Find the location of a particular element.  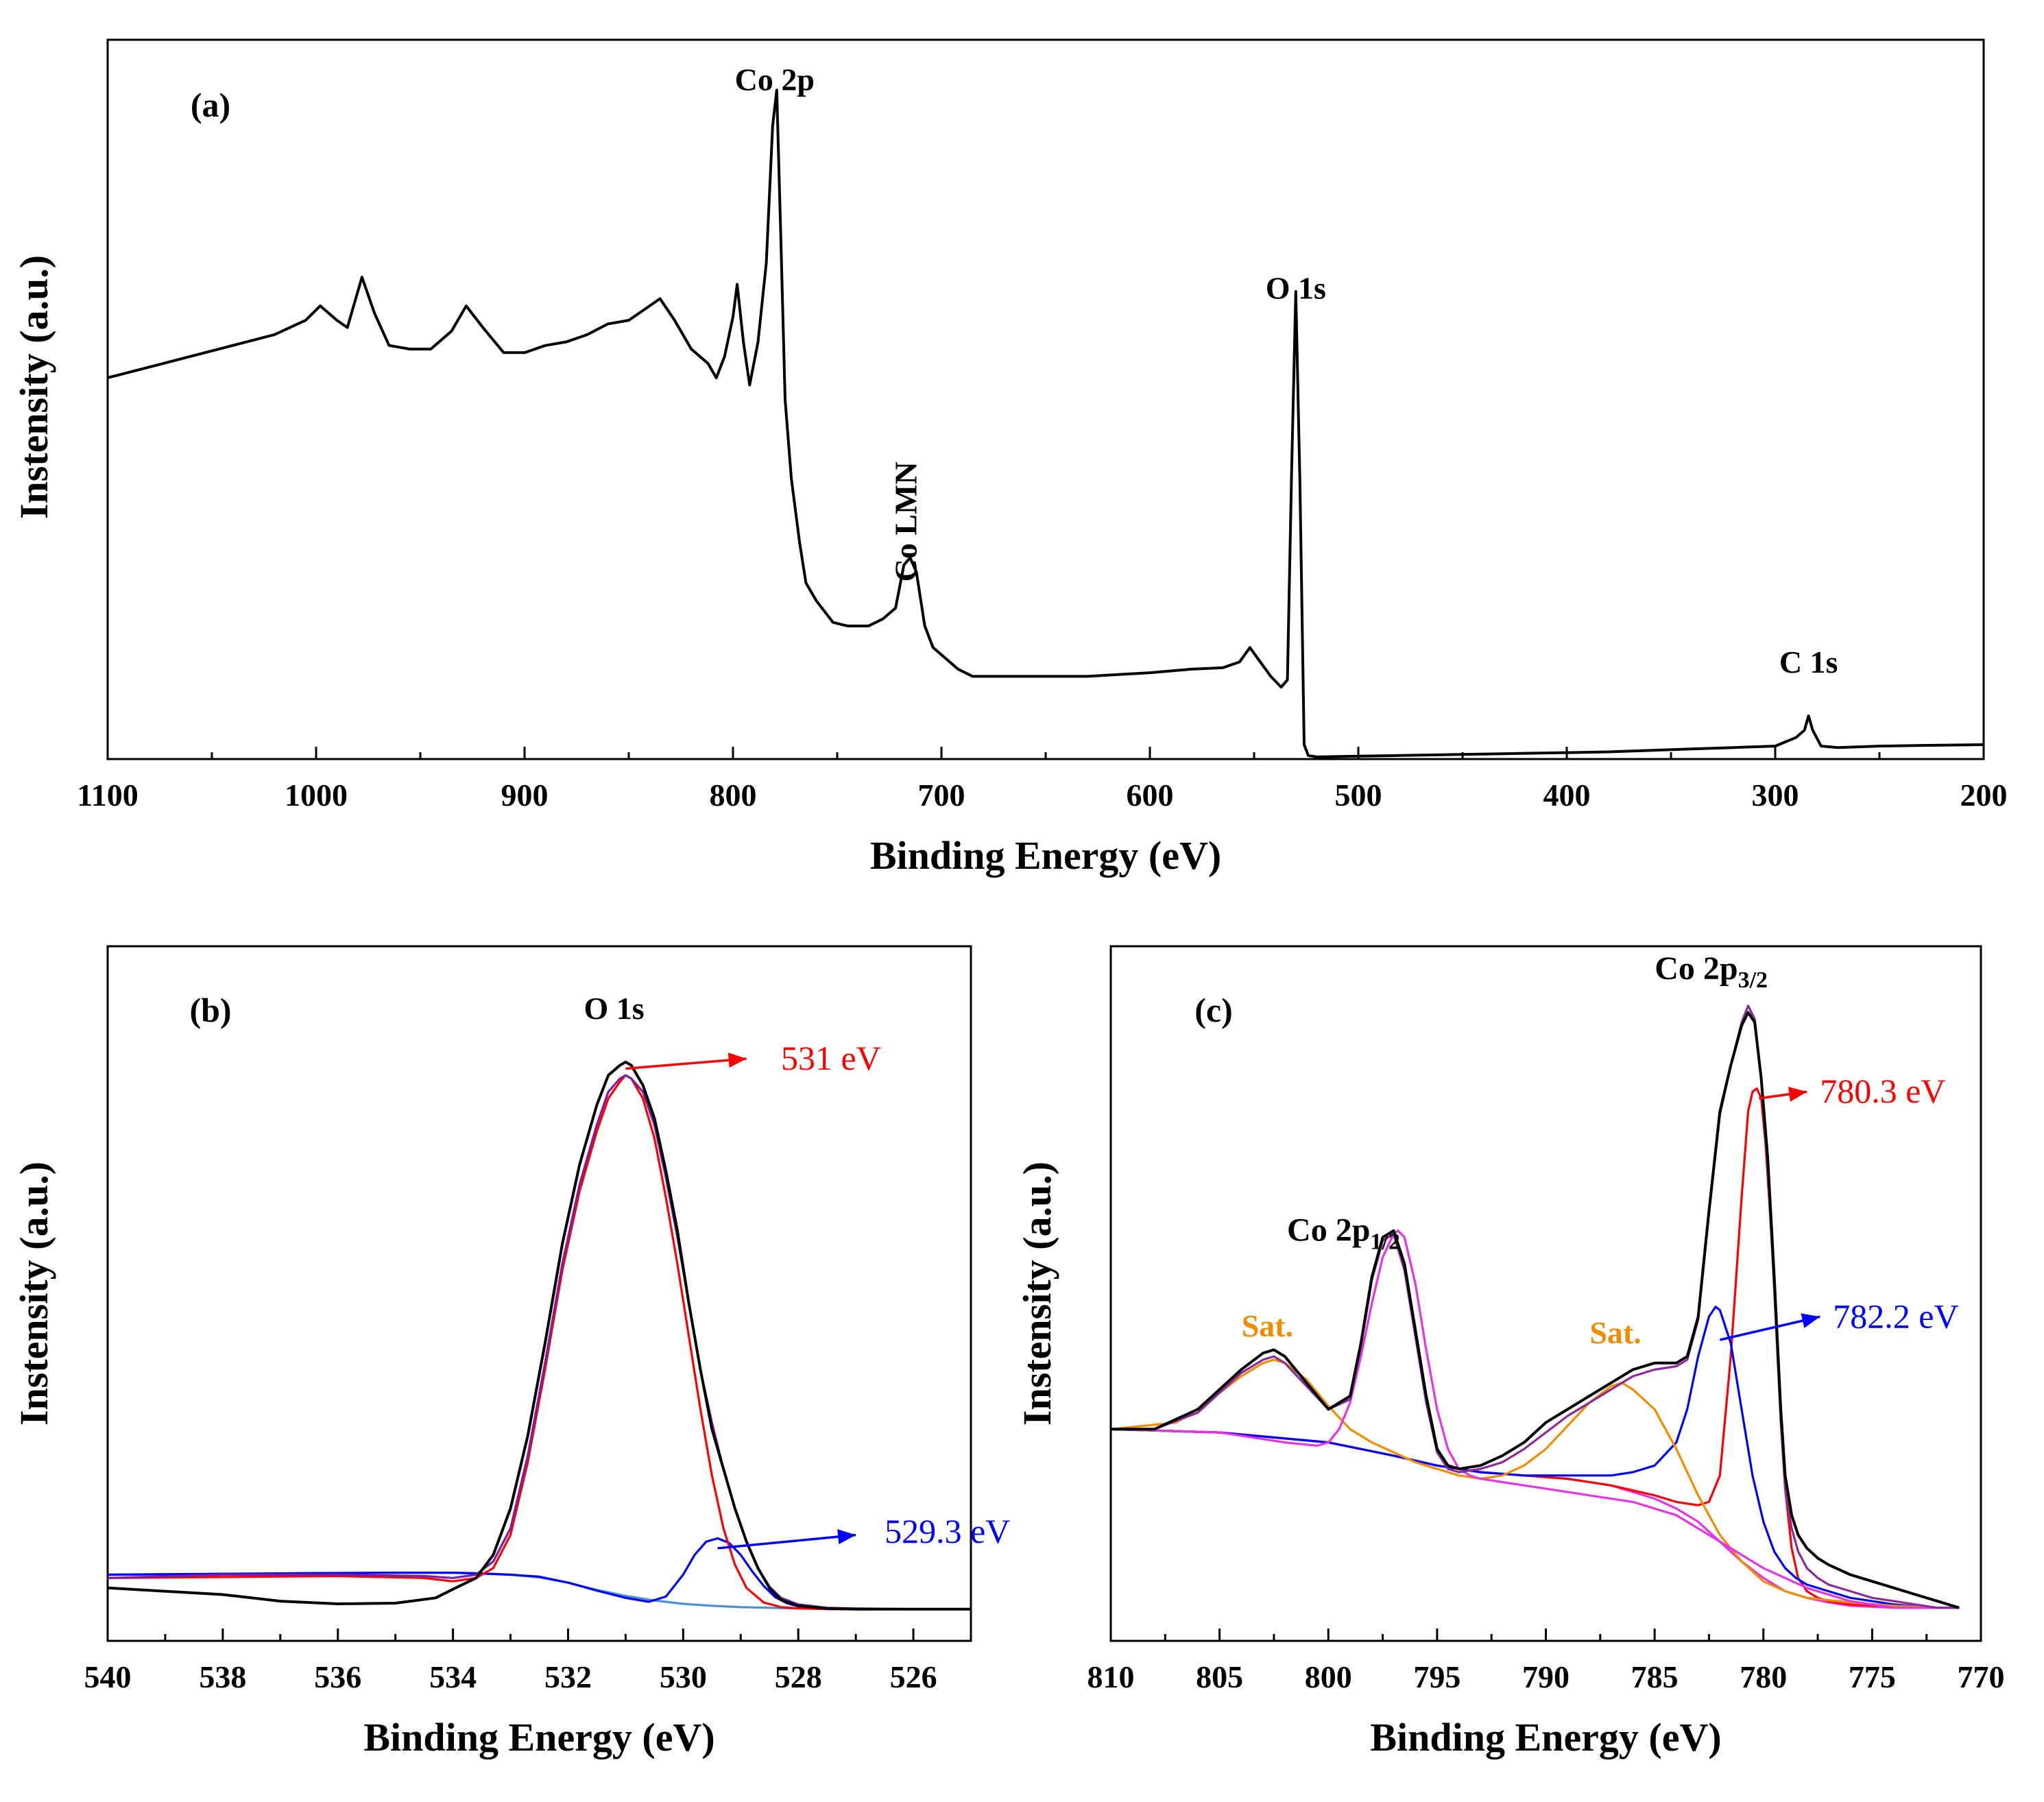

value-label: 782.2 eV is located at coordinates (1895, 1316).